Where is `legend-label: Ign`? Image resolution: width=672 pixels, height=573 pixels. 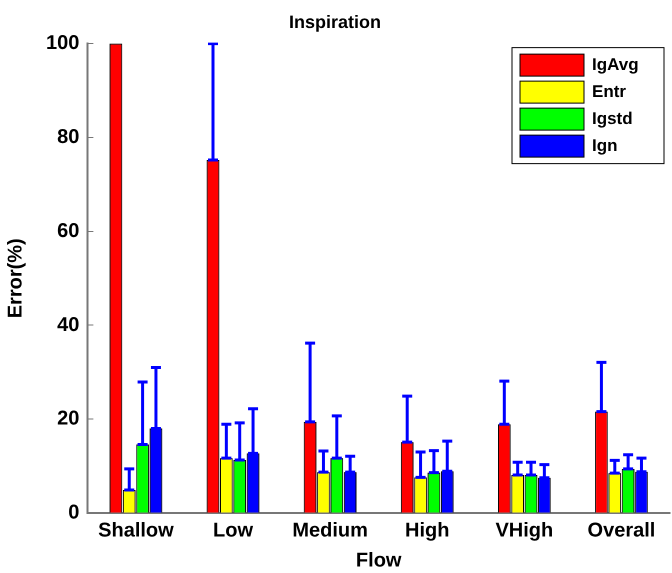 legend-label: Ign is located at coordinates (605, 145).